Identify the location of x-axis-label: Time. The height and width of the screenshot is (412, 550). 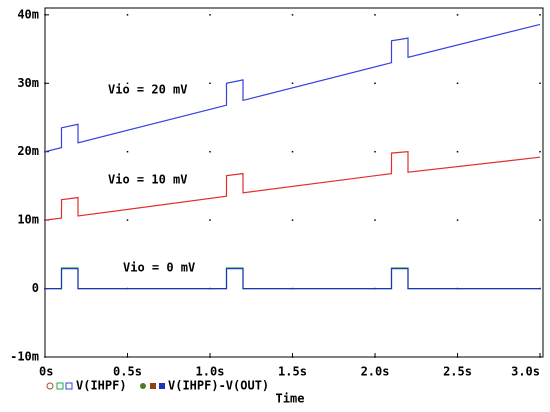
(290, 399).